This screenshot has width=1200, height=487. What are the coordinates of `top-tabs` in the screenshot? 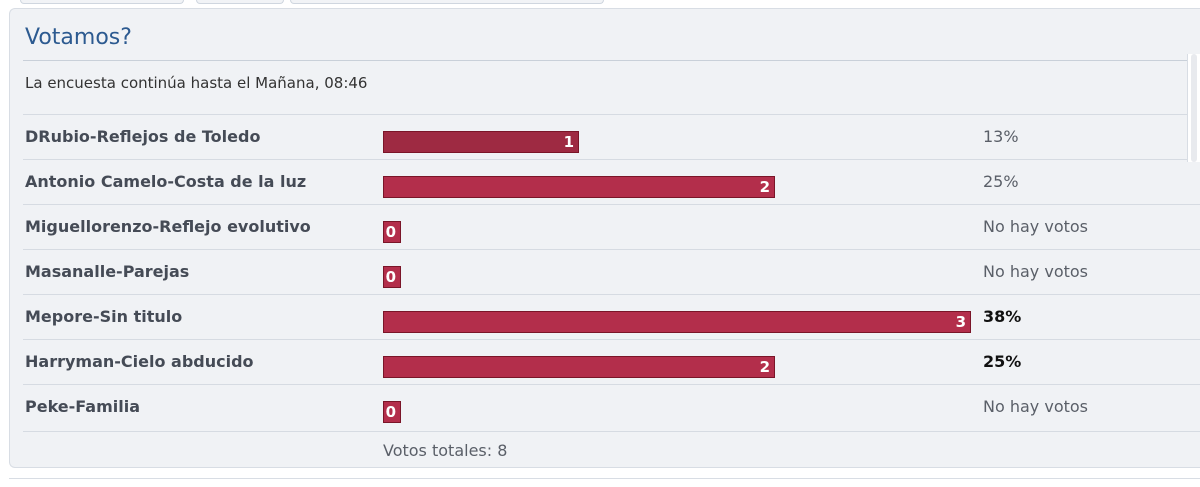 It's located at (600, 3).